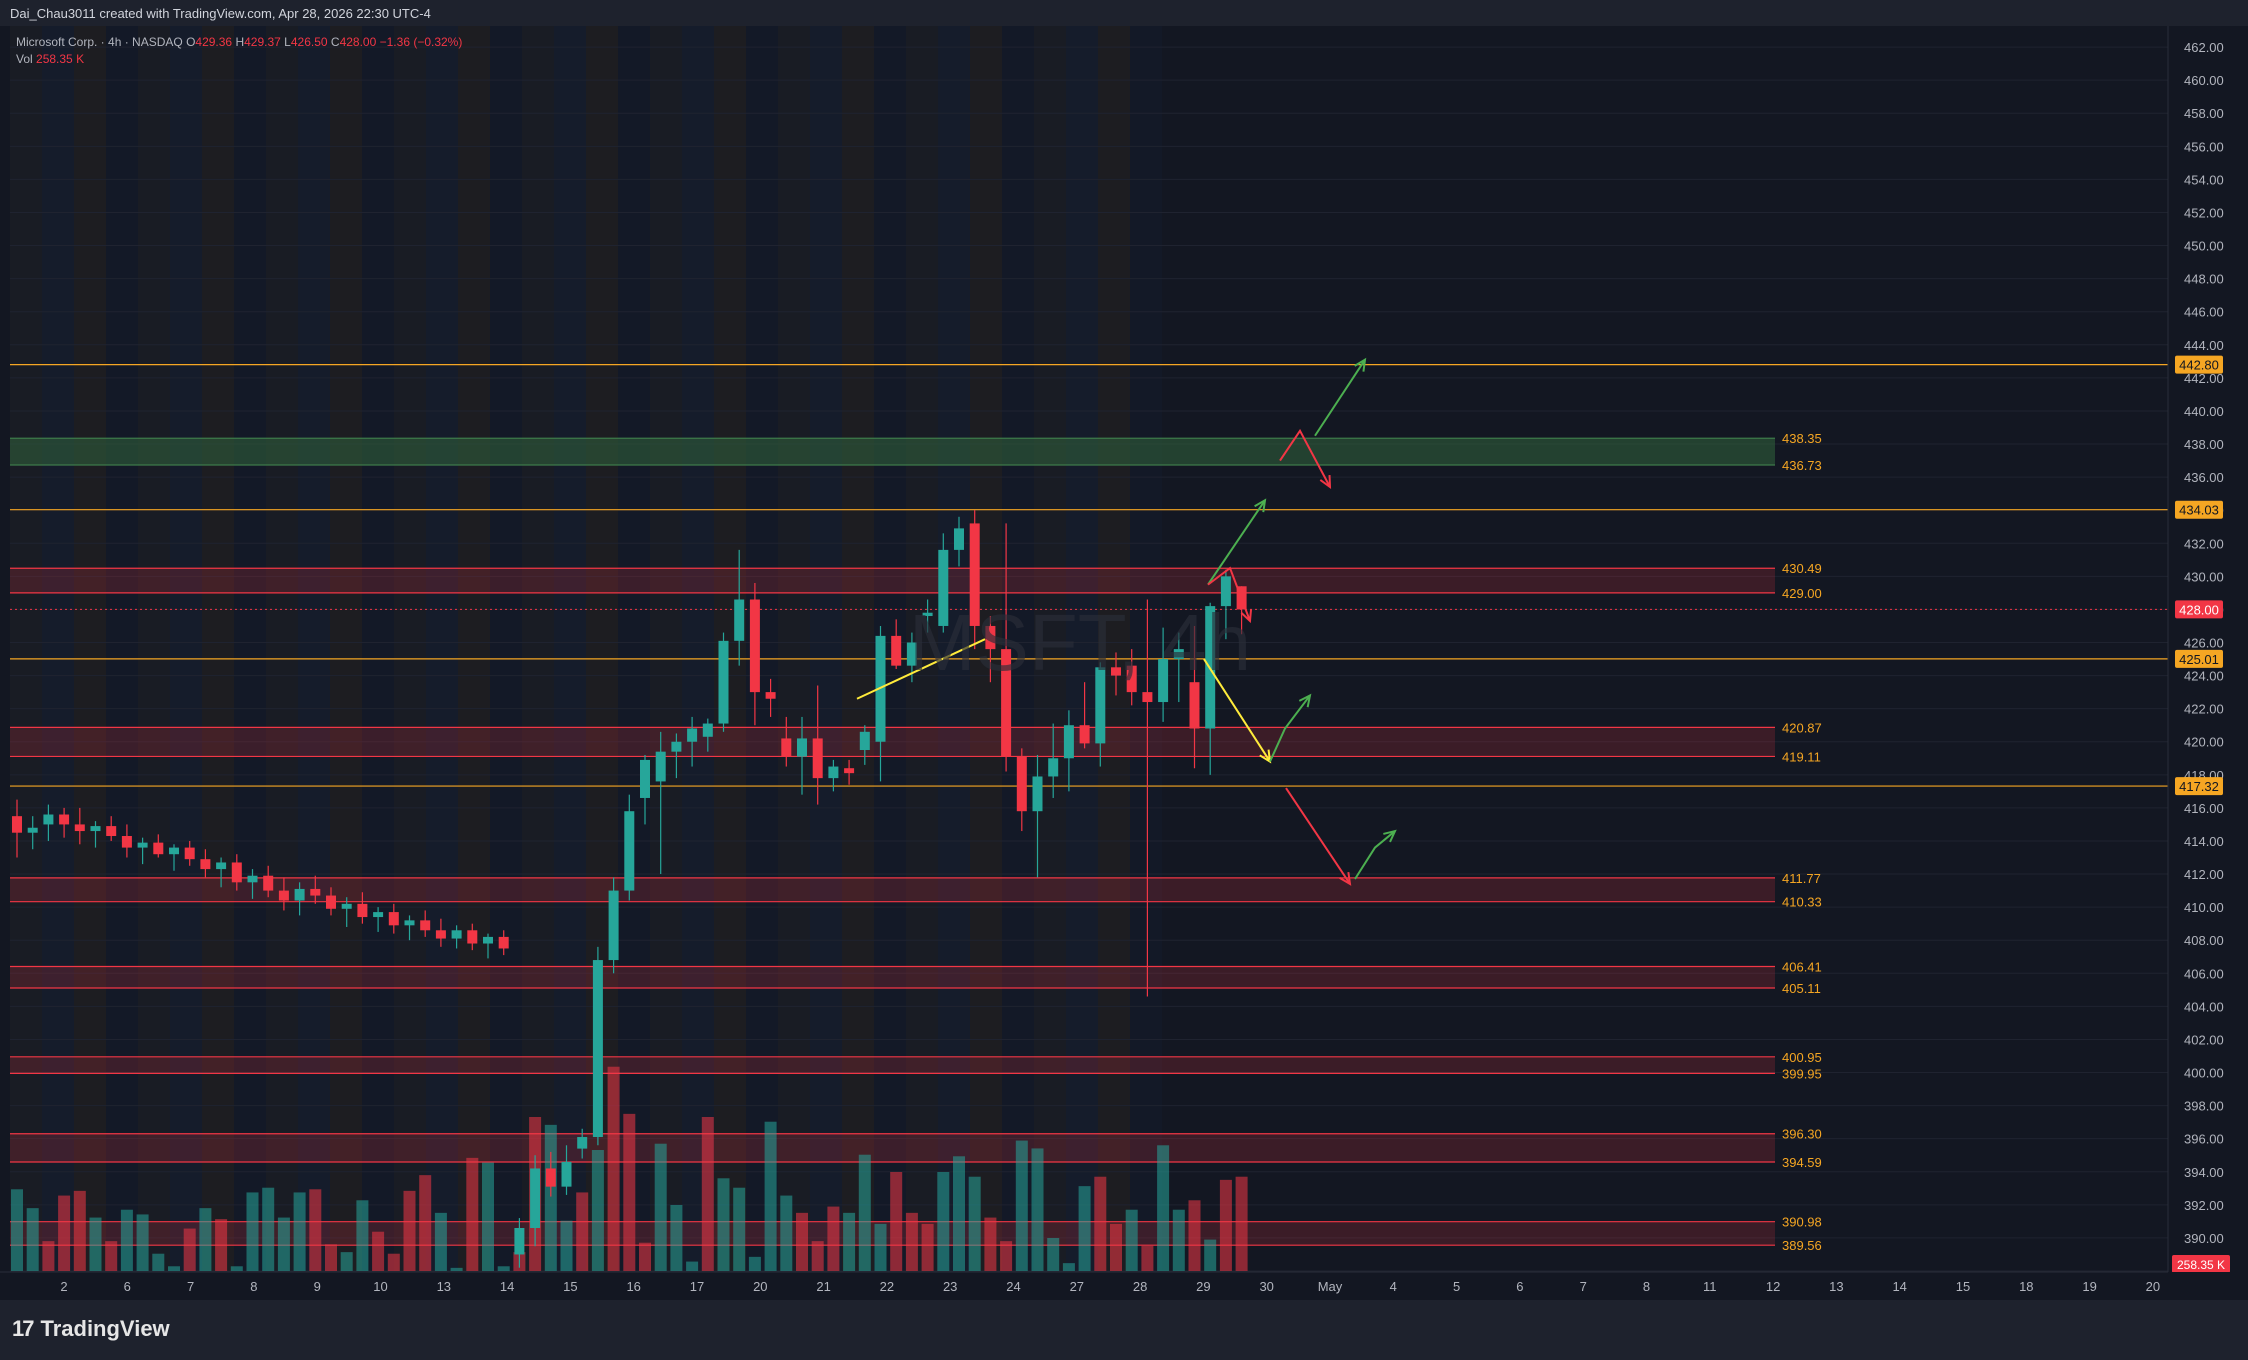  I want to click on current-price-label: 428.00, so click(2199, 609).